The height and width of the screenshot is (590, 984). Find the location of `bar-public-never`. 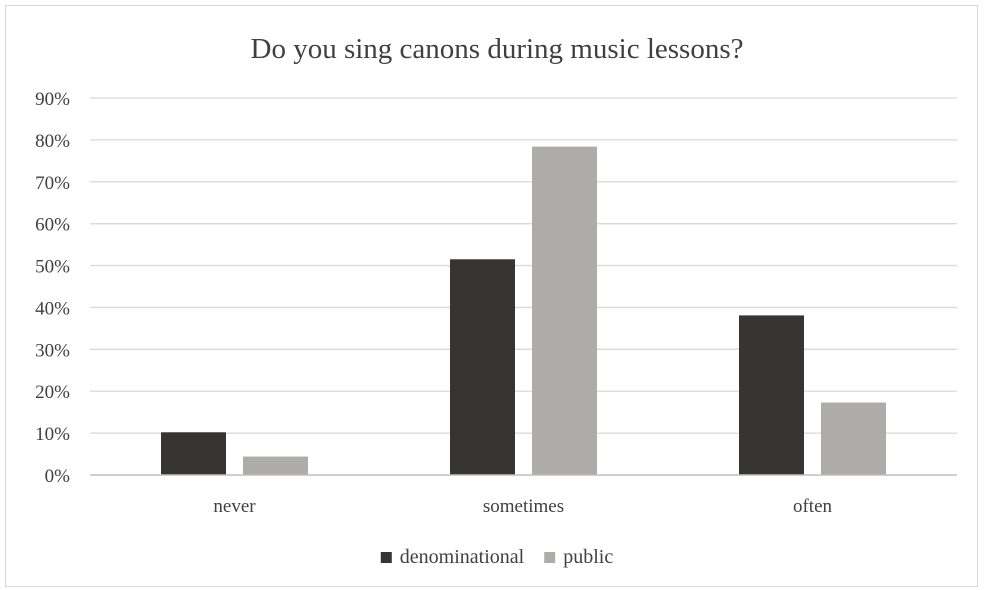

bar-public-never is located at coordinates (275, 465).